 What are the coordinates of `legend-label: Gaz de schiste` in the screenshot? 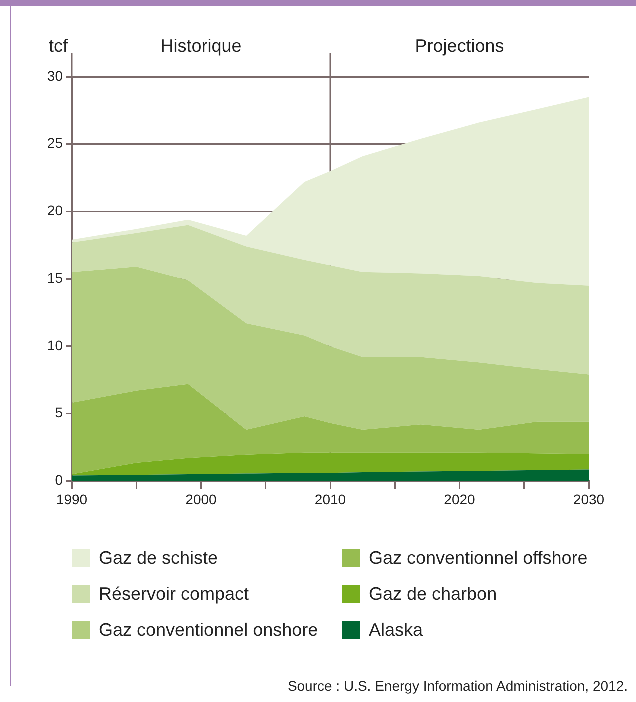 It's located at (158, 558).